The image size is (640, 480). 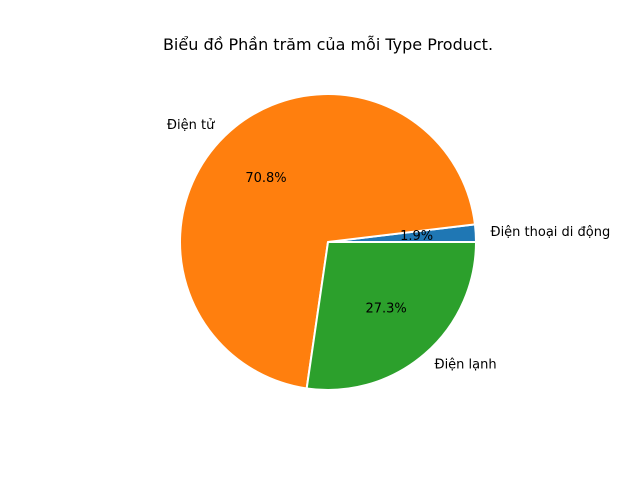 I want to click on pie-slice-dien-lanh, so click(x=391, y=316).